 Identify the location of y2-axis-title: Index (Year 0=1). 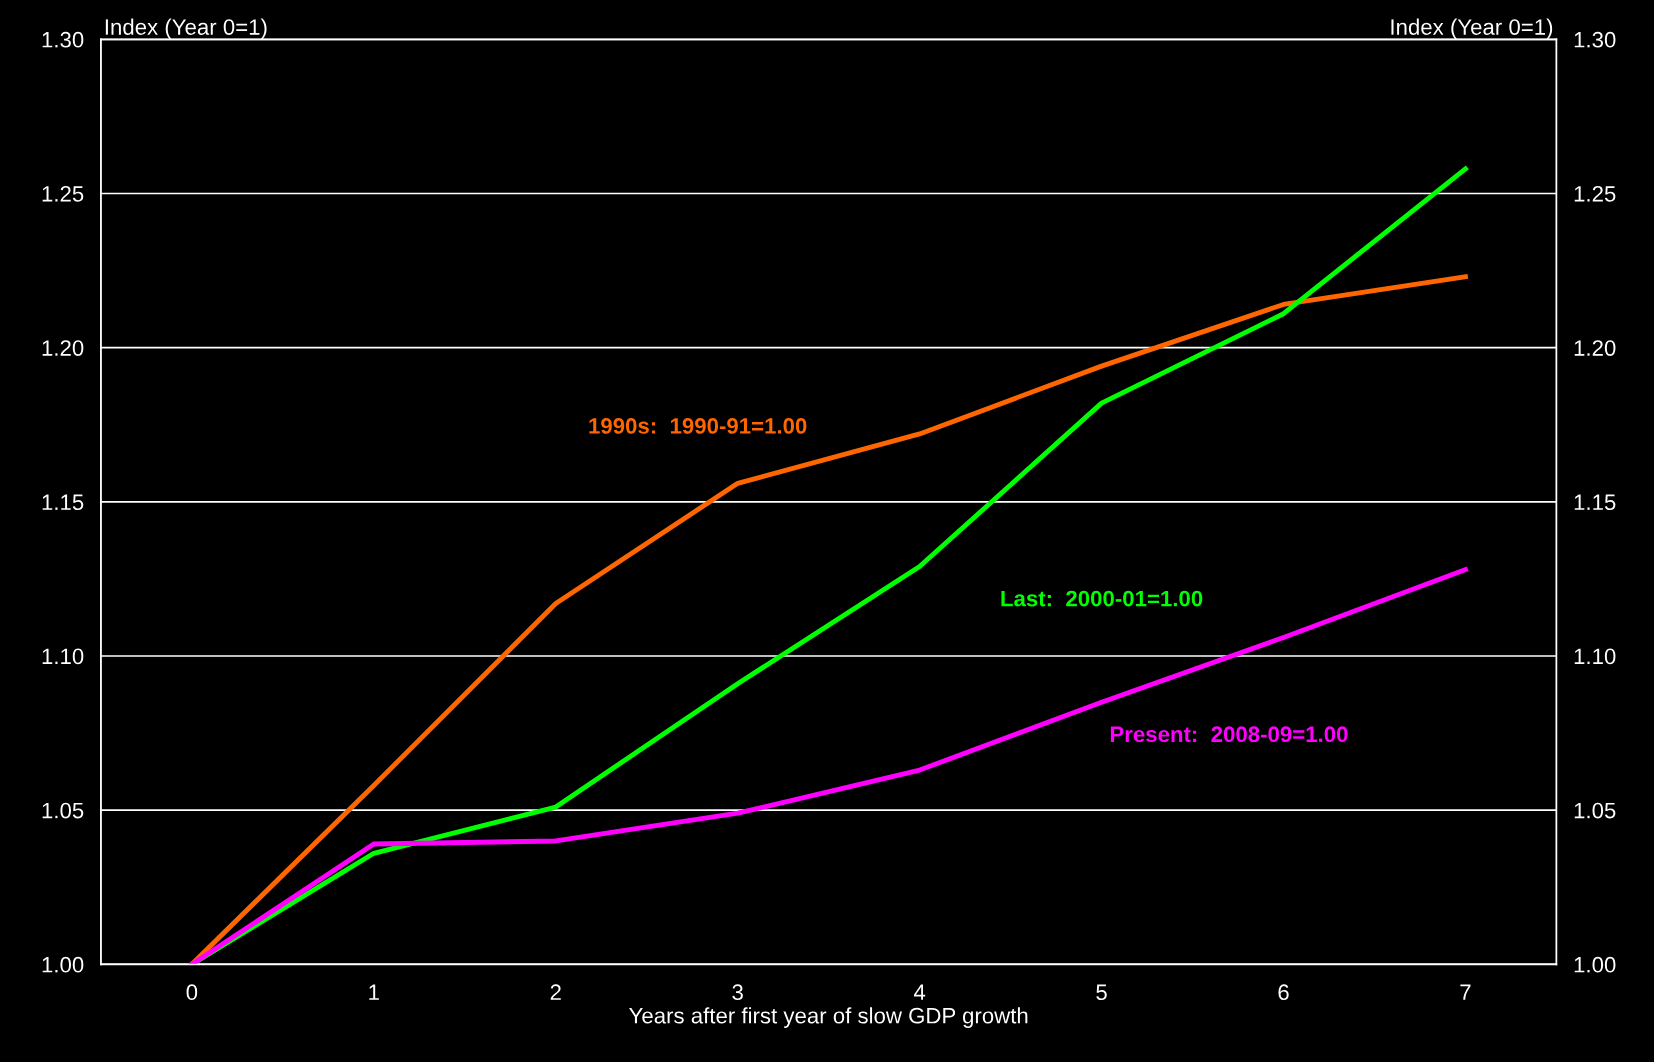
(1472, 29).